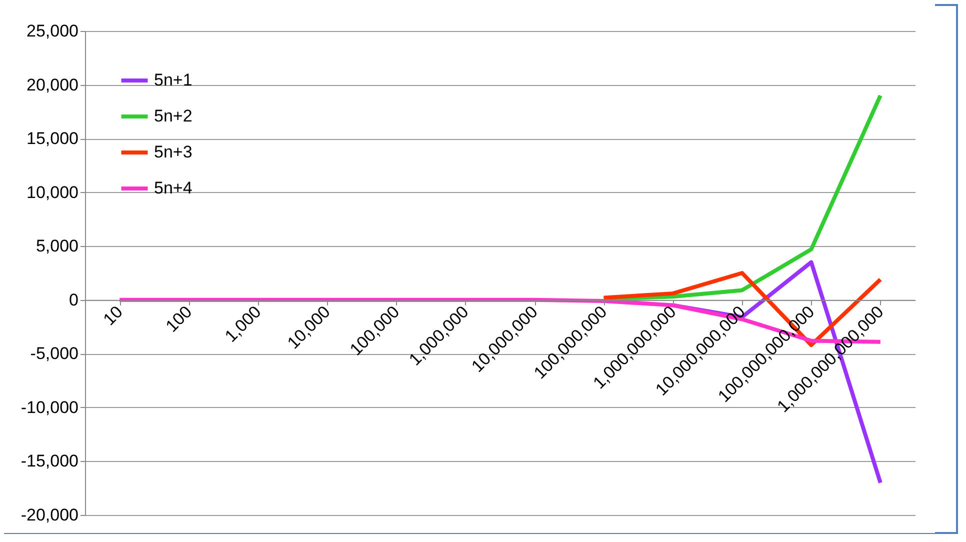  I want to click on y-tick-label: 25,000, so click(52, 31).